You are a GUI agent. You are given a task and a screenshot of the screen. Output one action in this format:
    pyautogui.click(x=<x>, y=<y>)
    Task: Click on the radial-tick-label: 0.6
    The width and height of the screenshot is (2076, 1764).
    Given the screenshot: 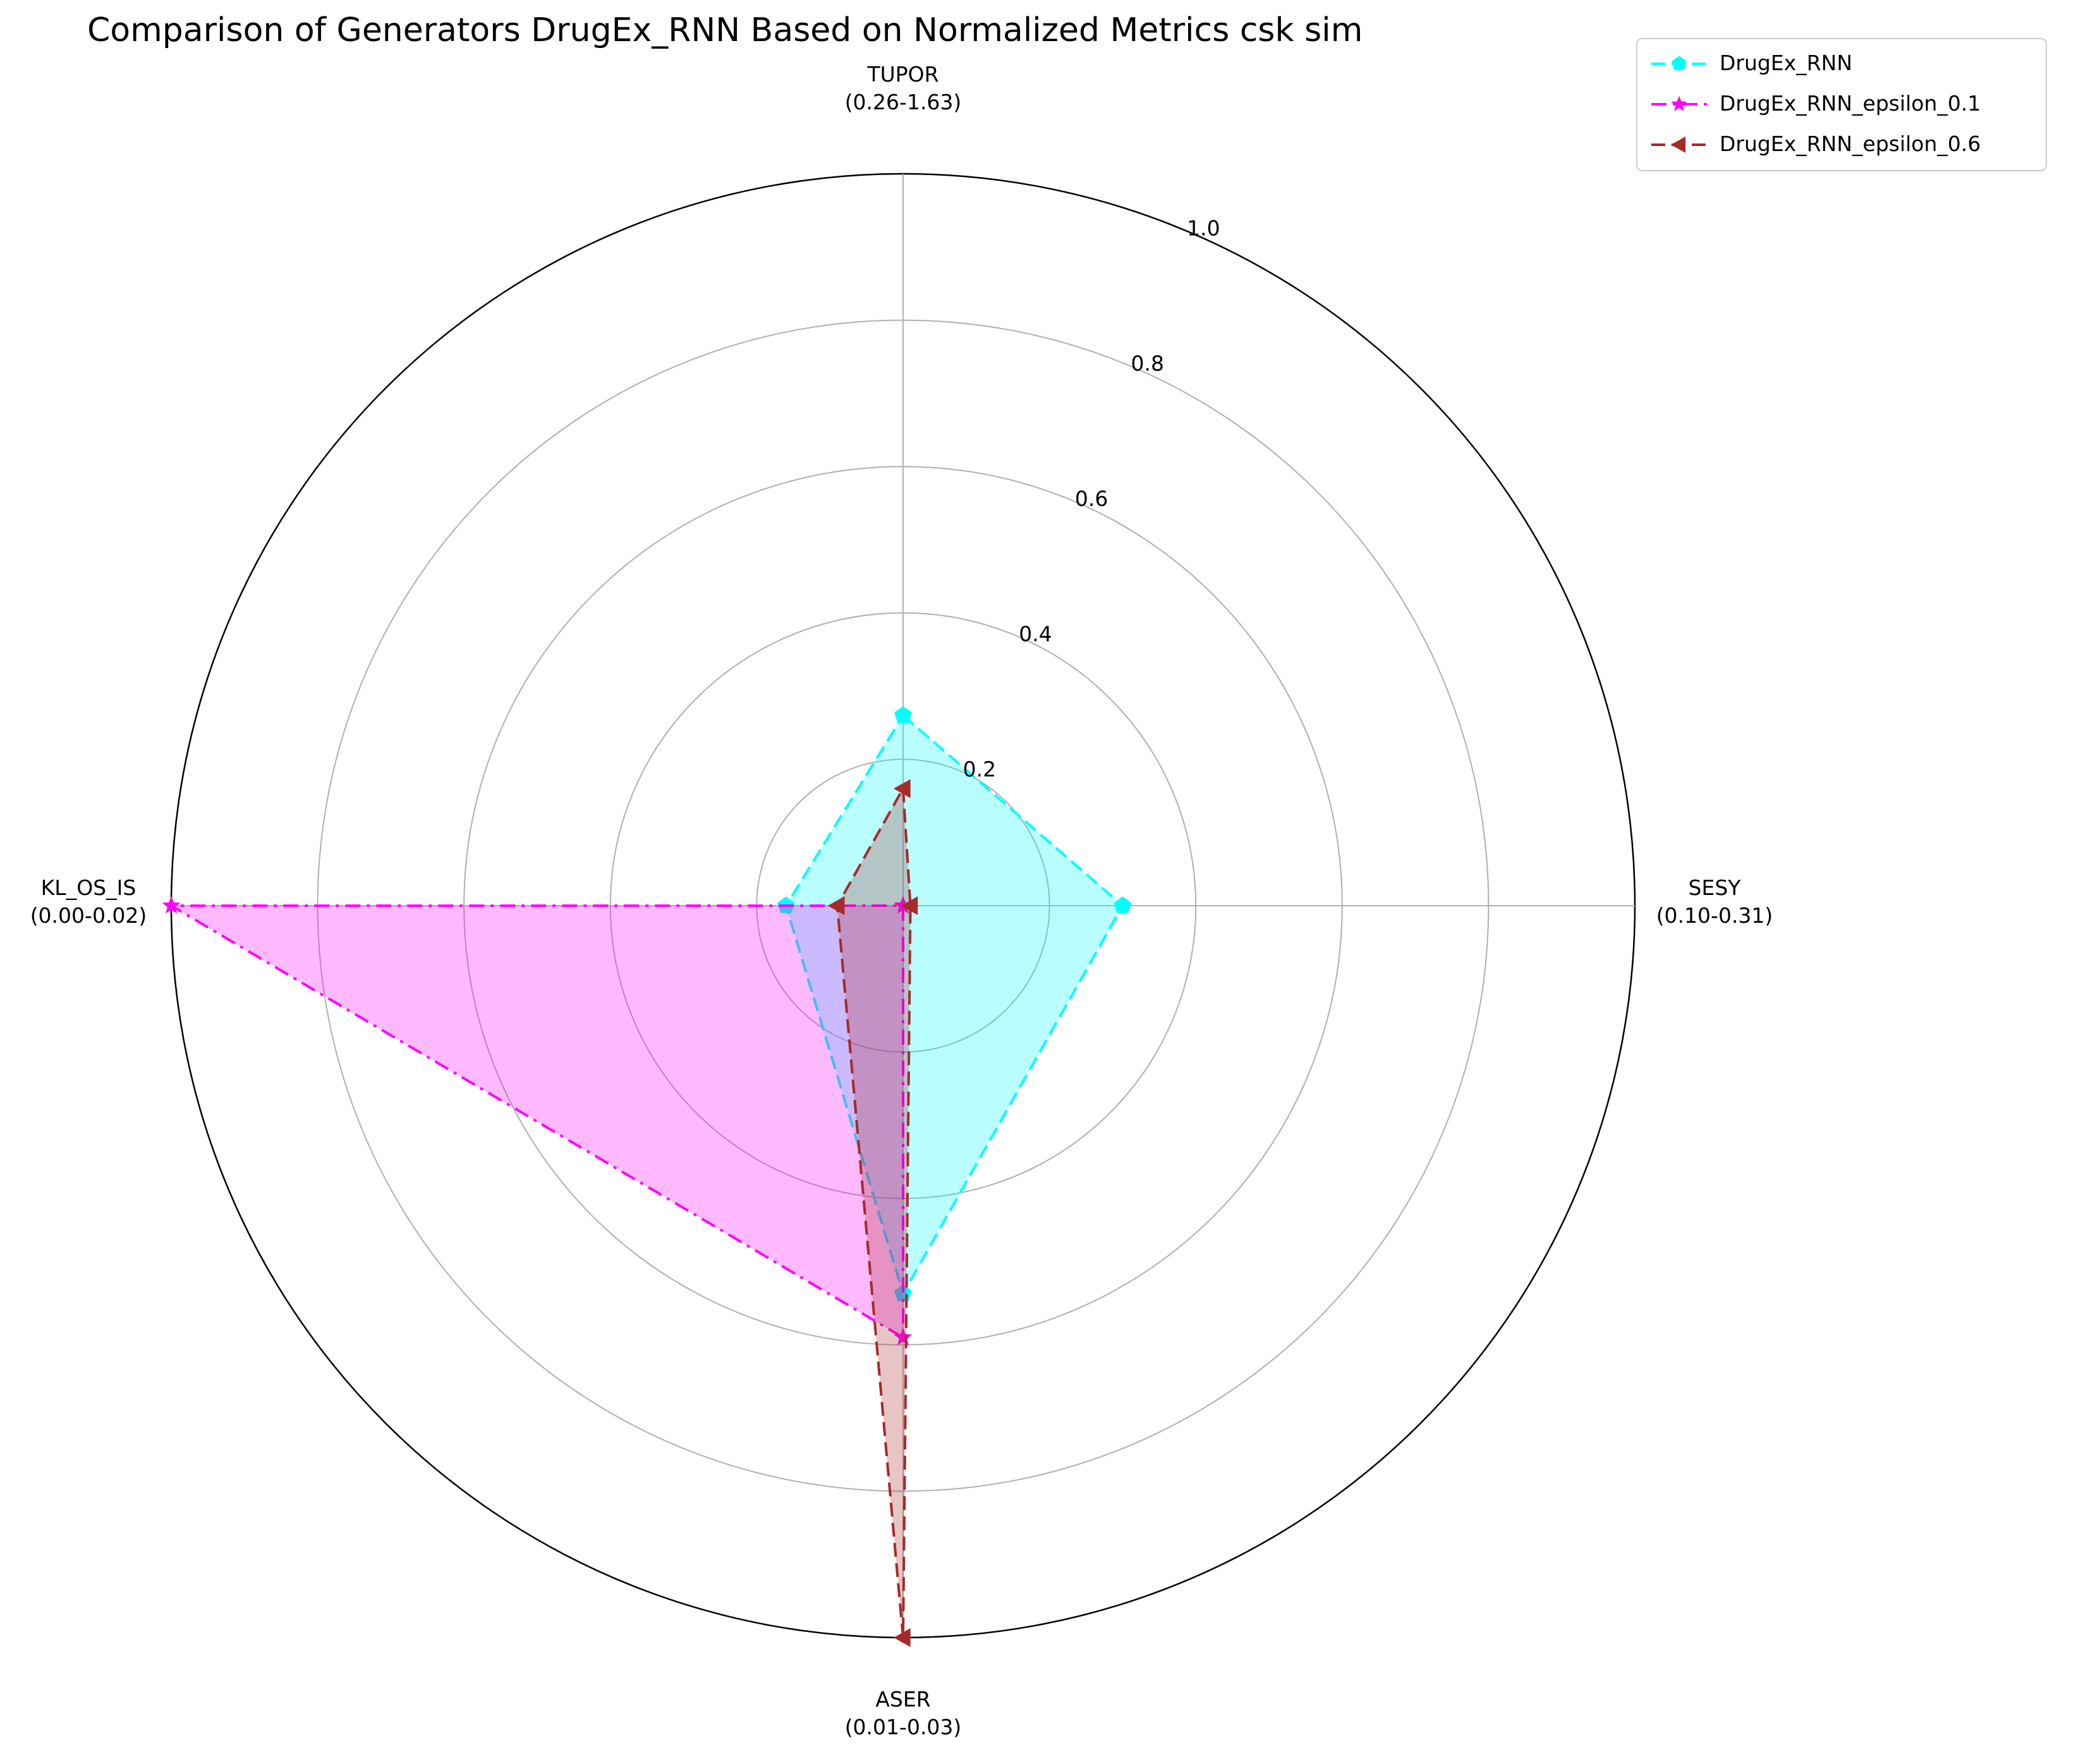 What is the action you would take?
    pyautogui.click(x=1091, y=499)
    